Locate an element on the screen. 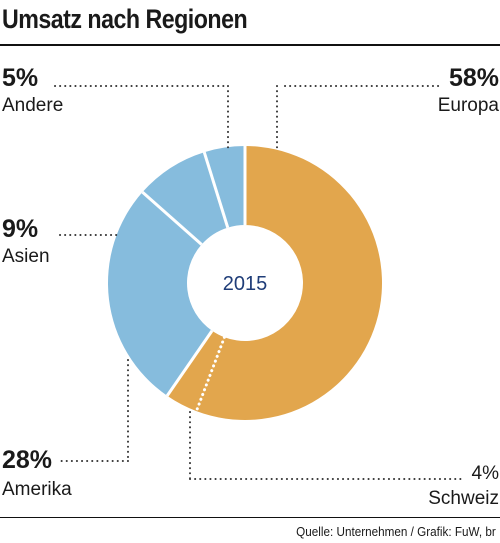 This screenshot has height=543, width=500. leader-schweiz is located at coordinates (327, 445).